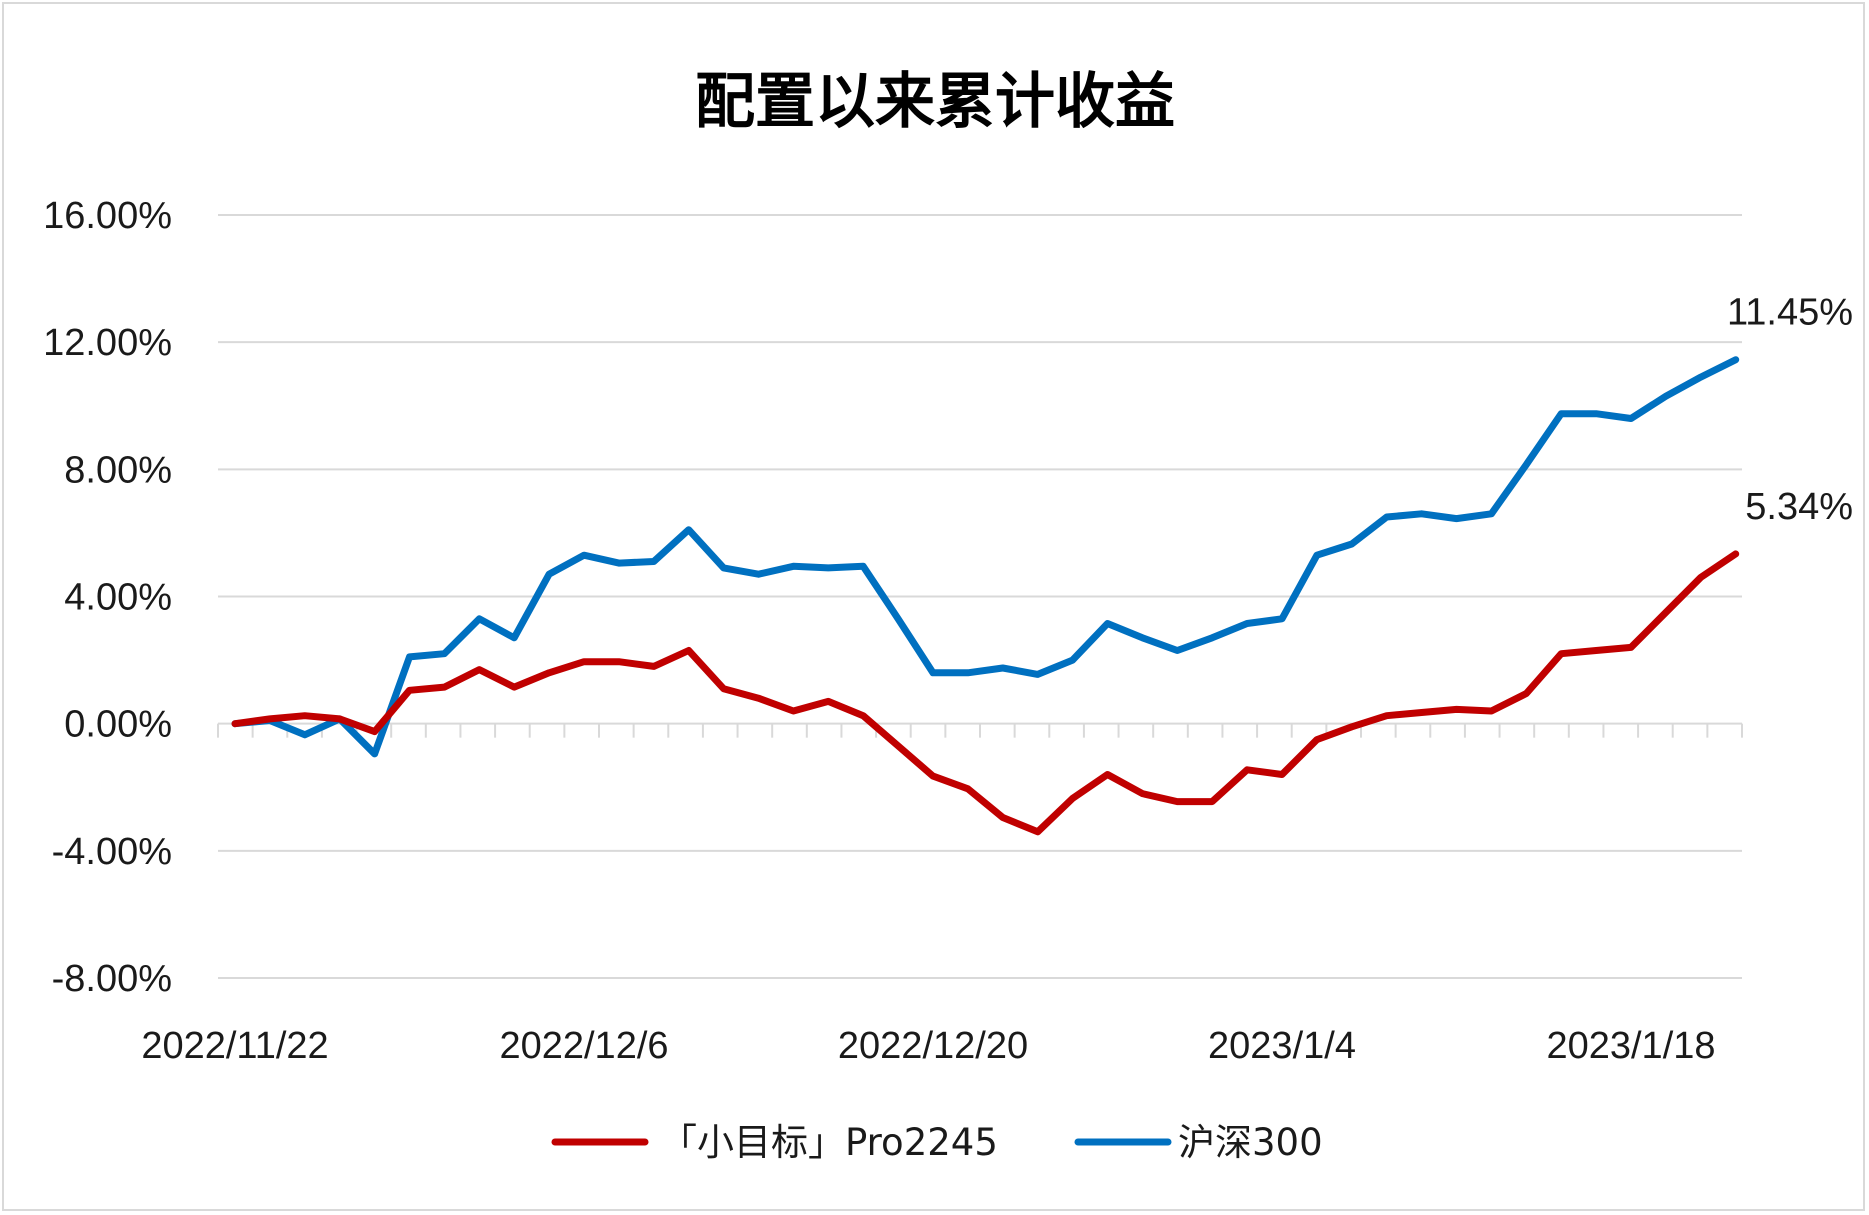  Describe the element at coordinates (118, 725) in the screenshot. I see `y-tick-label: 0.00%` at that location.